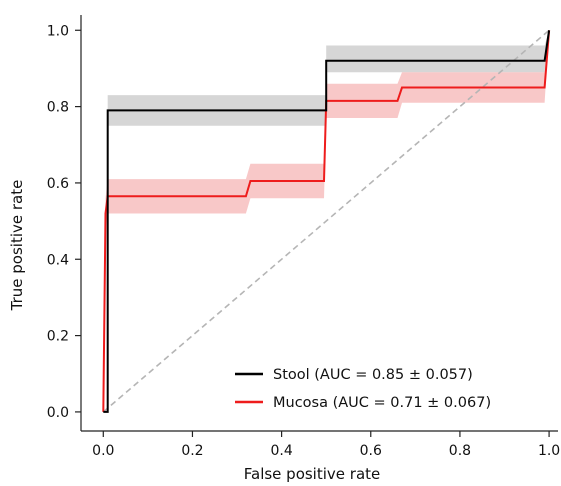 The width and height of the screenshot is (561, 486). Describe the element at coordinates (58, 337) in the screenshot. I see `y-tick-label: 0.2` at that location.